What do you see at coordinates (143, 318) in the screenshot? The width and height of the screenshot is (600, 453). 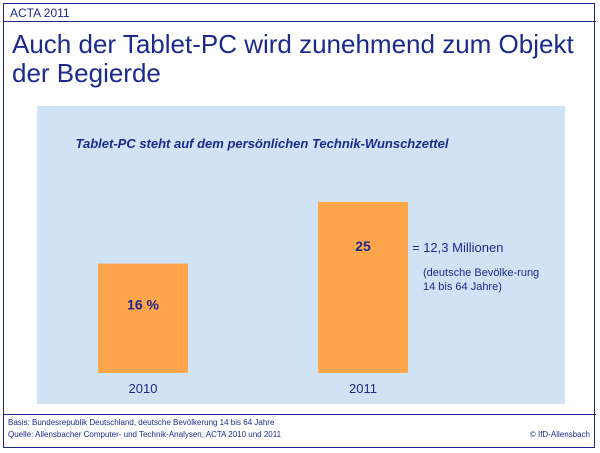 I see `bar-2010` at bounding box center [143, 318].